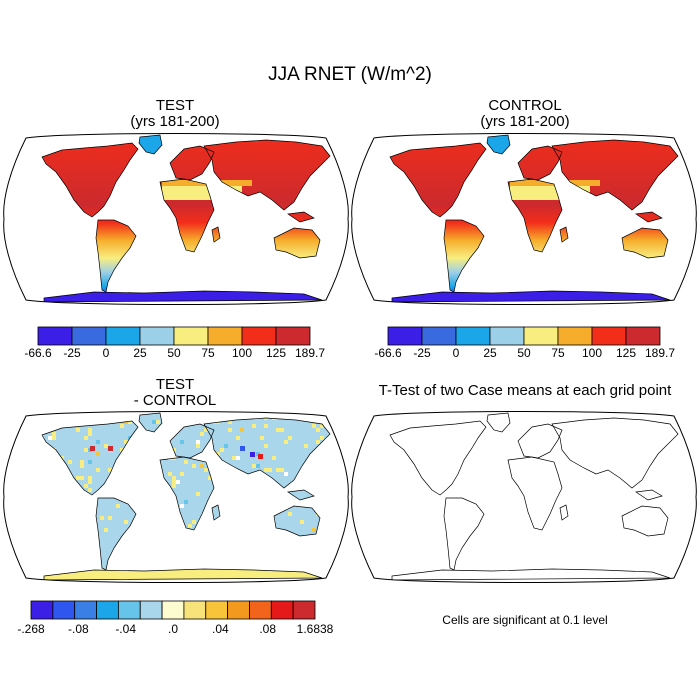 This screenshot has width=700, height=700. I want to click on antarctica-diff, so click(183, 574).